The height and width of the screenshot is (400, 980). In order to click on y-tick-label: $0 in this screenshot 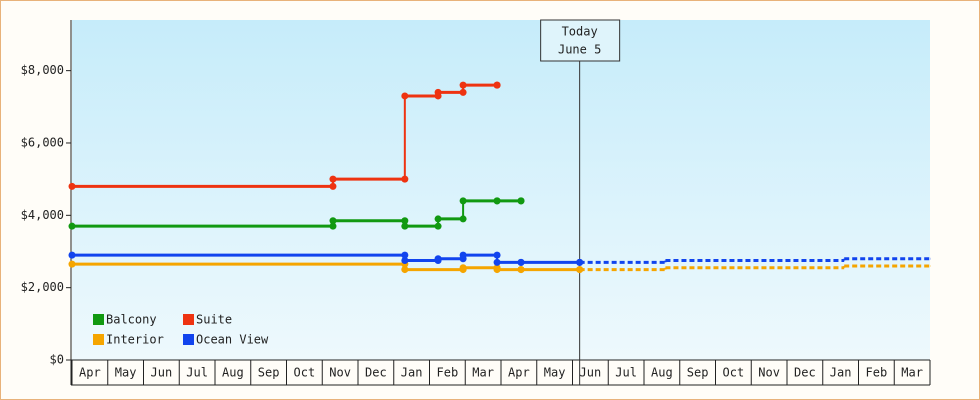, I will do `click(57, 360)`.